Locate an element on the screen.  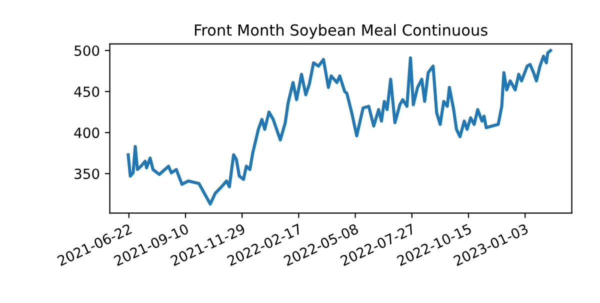
y-tick-label: 400 is located at coordinates (87, 133).